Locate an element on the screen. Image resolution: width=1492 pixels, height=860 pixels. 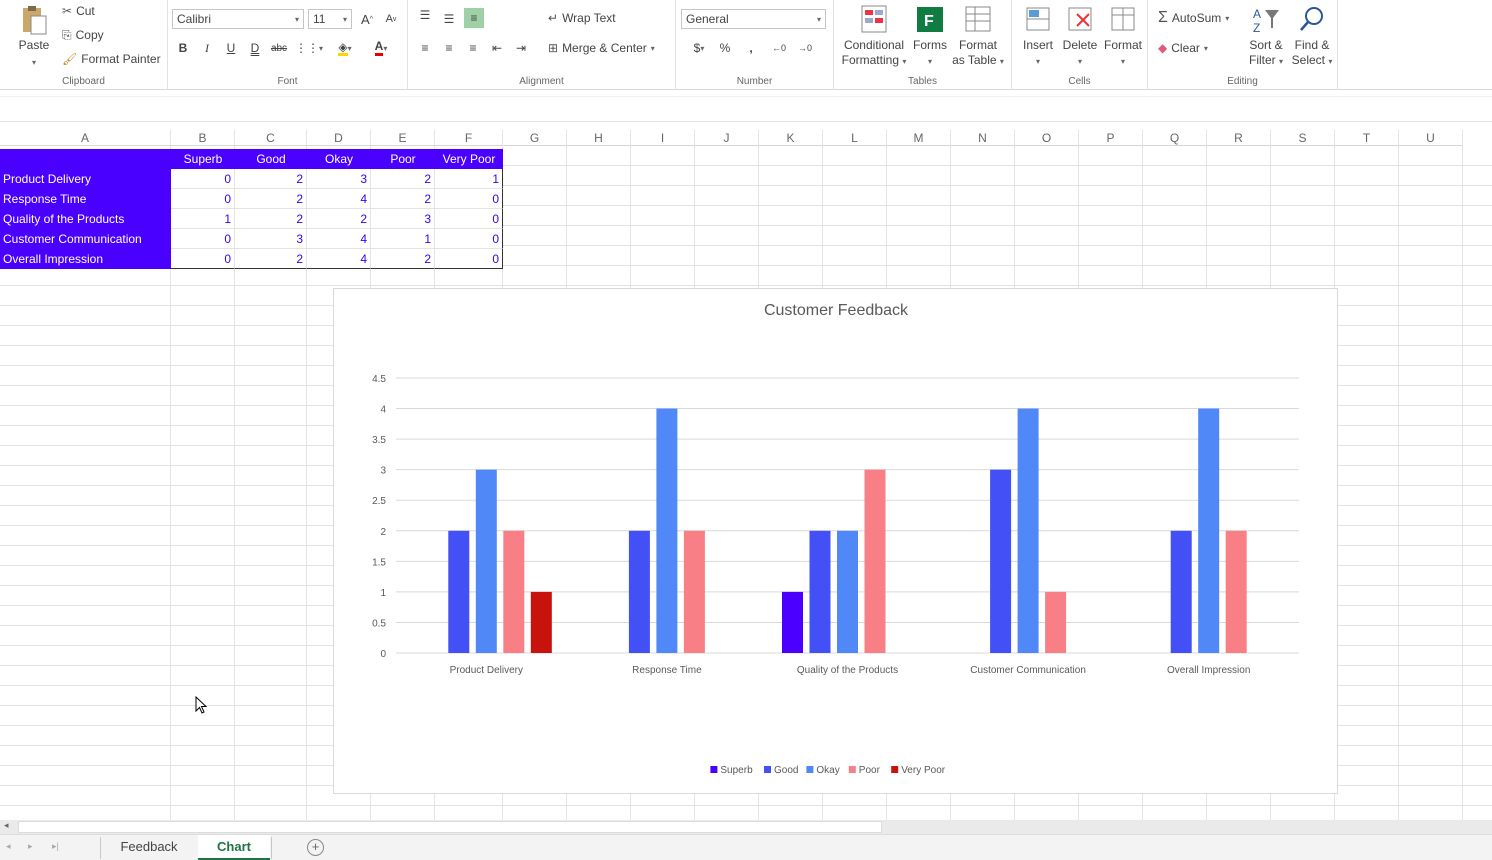
decrease-indent-icon: ⇤ is located at coordinates (497, 48).